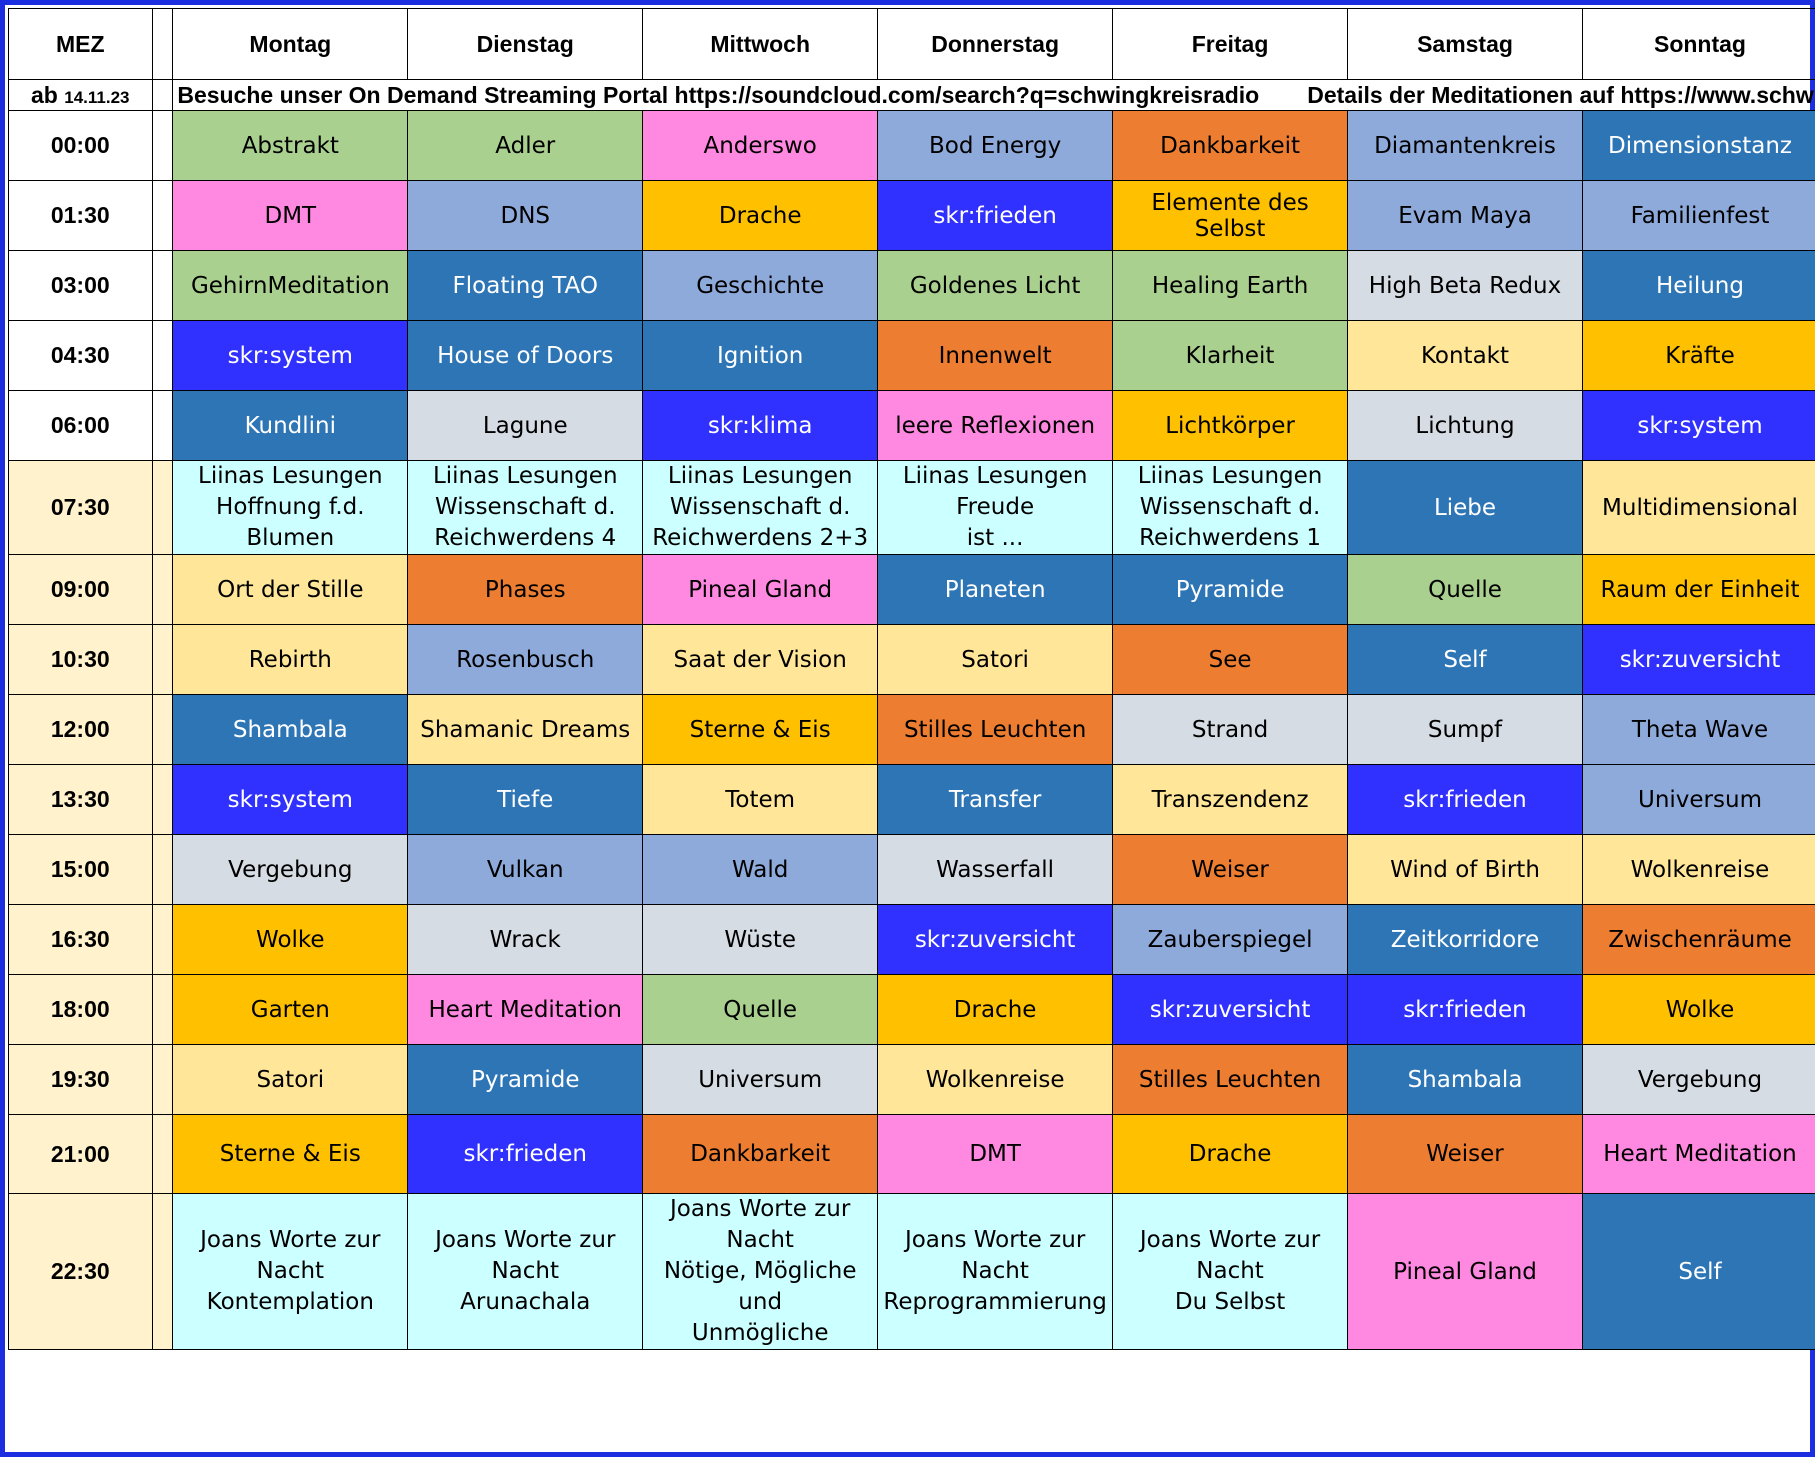 The width and height of the screenshot is (1815, 1457). I want to click on day-header-samstag: Samstag, so click(1465, 44).